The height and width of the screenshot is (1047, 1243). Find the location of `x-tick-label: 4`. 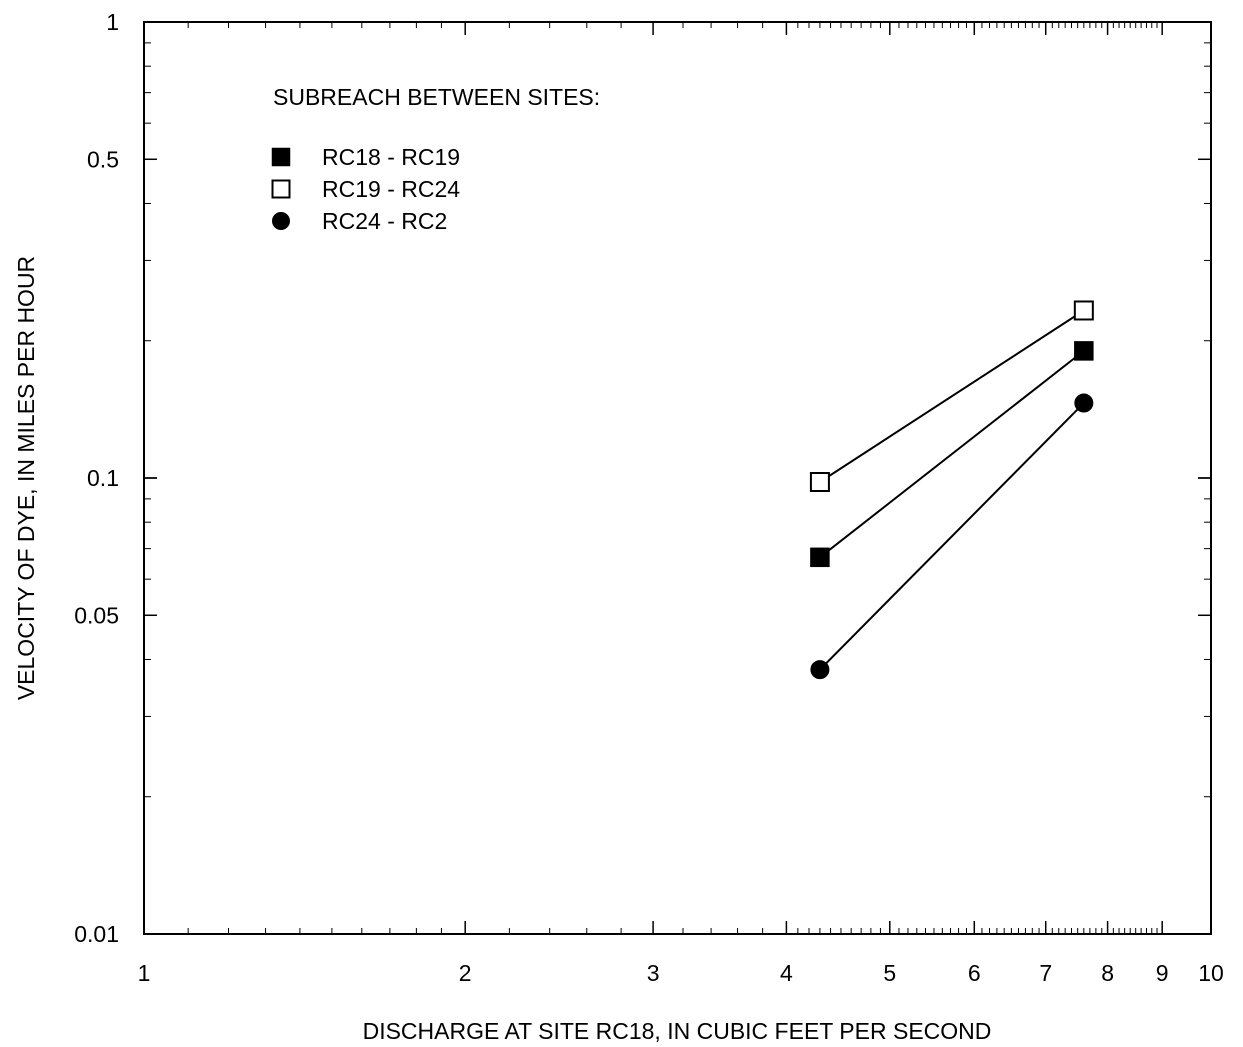

x-tick-label: 4 is located at coordinates (786, 973).